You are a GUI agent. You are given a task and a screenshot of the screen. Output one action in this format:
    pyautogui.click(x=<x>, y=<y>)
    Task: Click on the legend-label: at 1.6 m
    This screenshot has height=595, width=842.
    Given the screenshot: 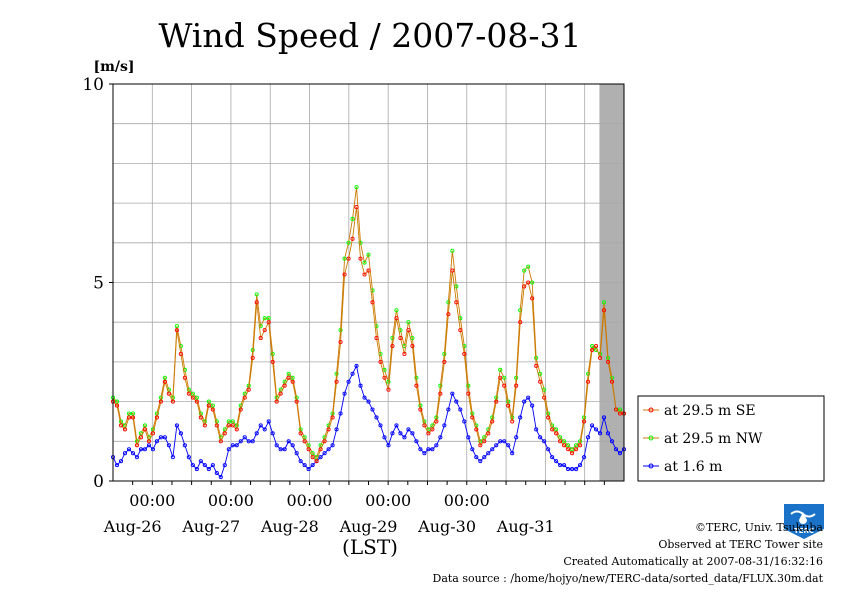 What is the action you would take?
    pyautogui.click(x=693, y=467)
    